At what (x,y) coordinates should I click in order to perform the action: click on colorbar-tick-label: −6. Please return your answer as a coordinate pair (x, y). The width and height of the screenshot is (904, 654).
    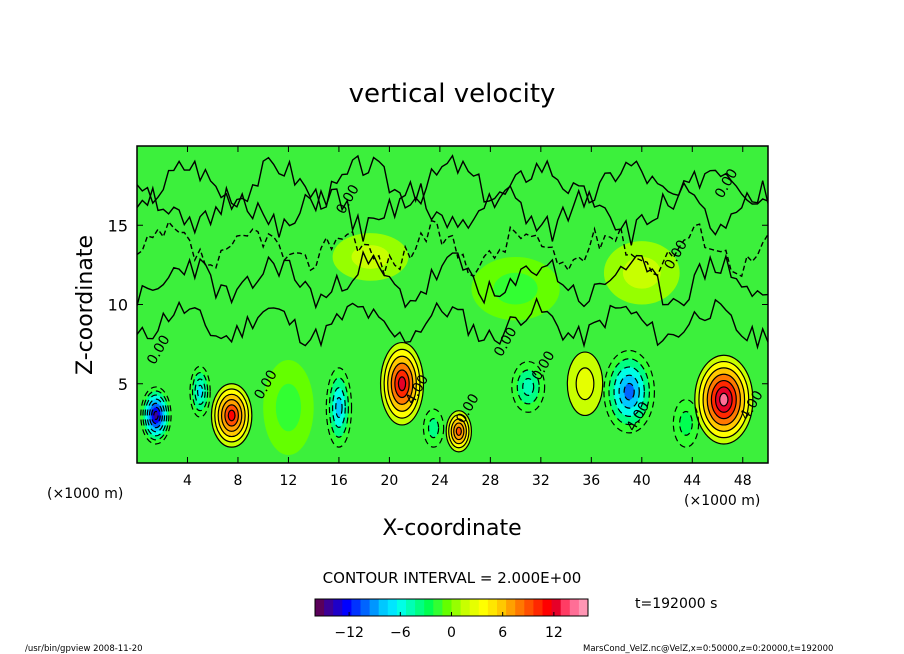
    Looking at the image, I should click on (400, 633).